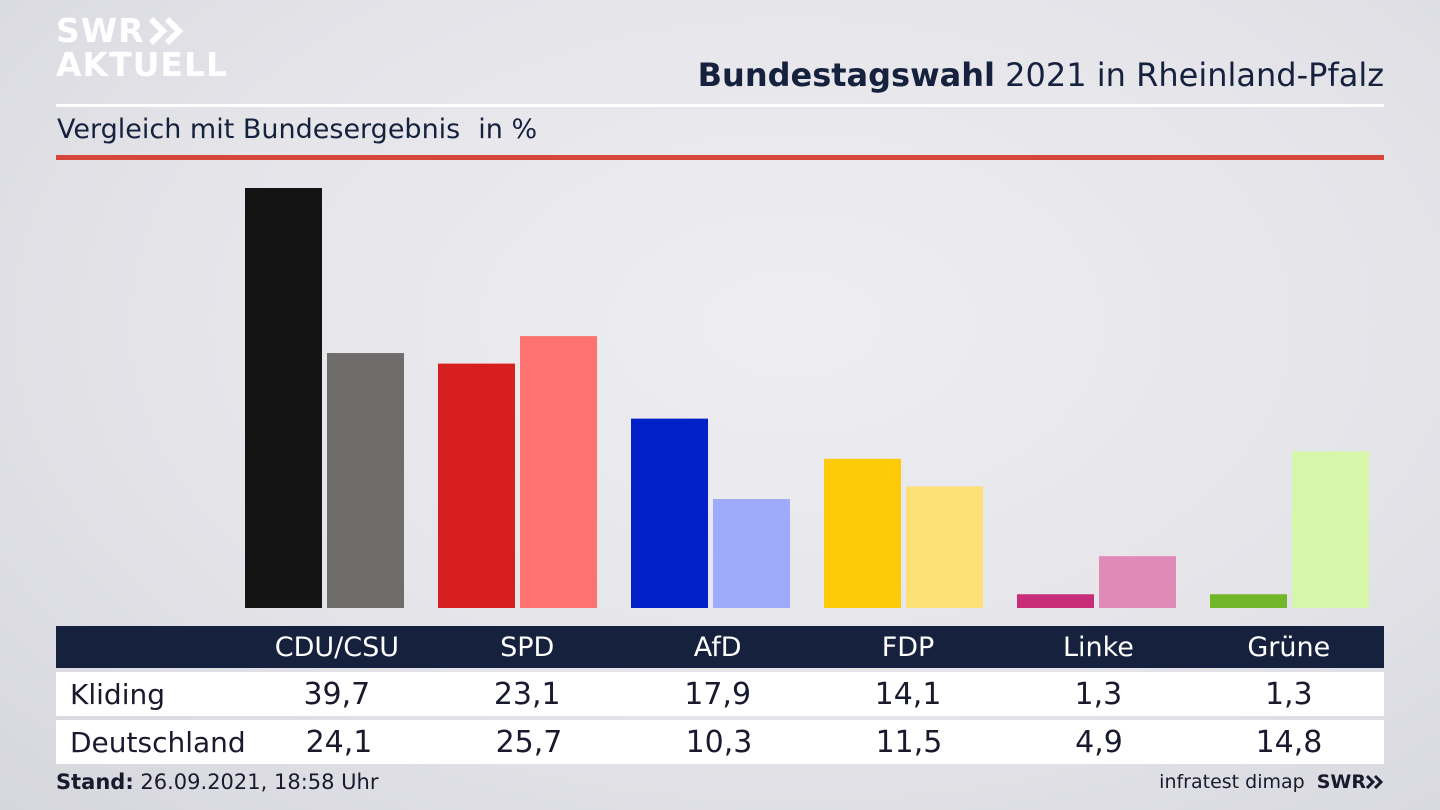 Image resolution: width=1440 pixels, height=810 pixels. What do you see at coordinates (720, 105) in the screenshot?
I see `header-rule` at bounding box center [720, 105].